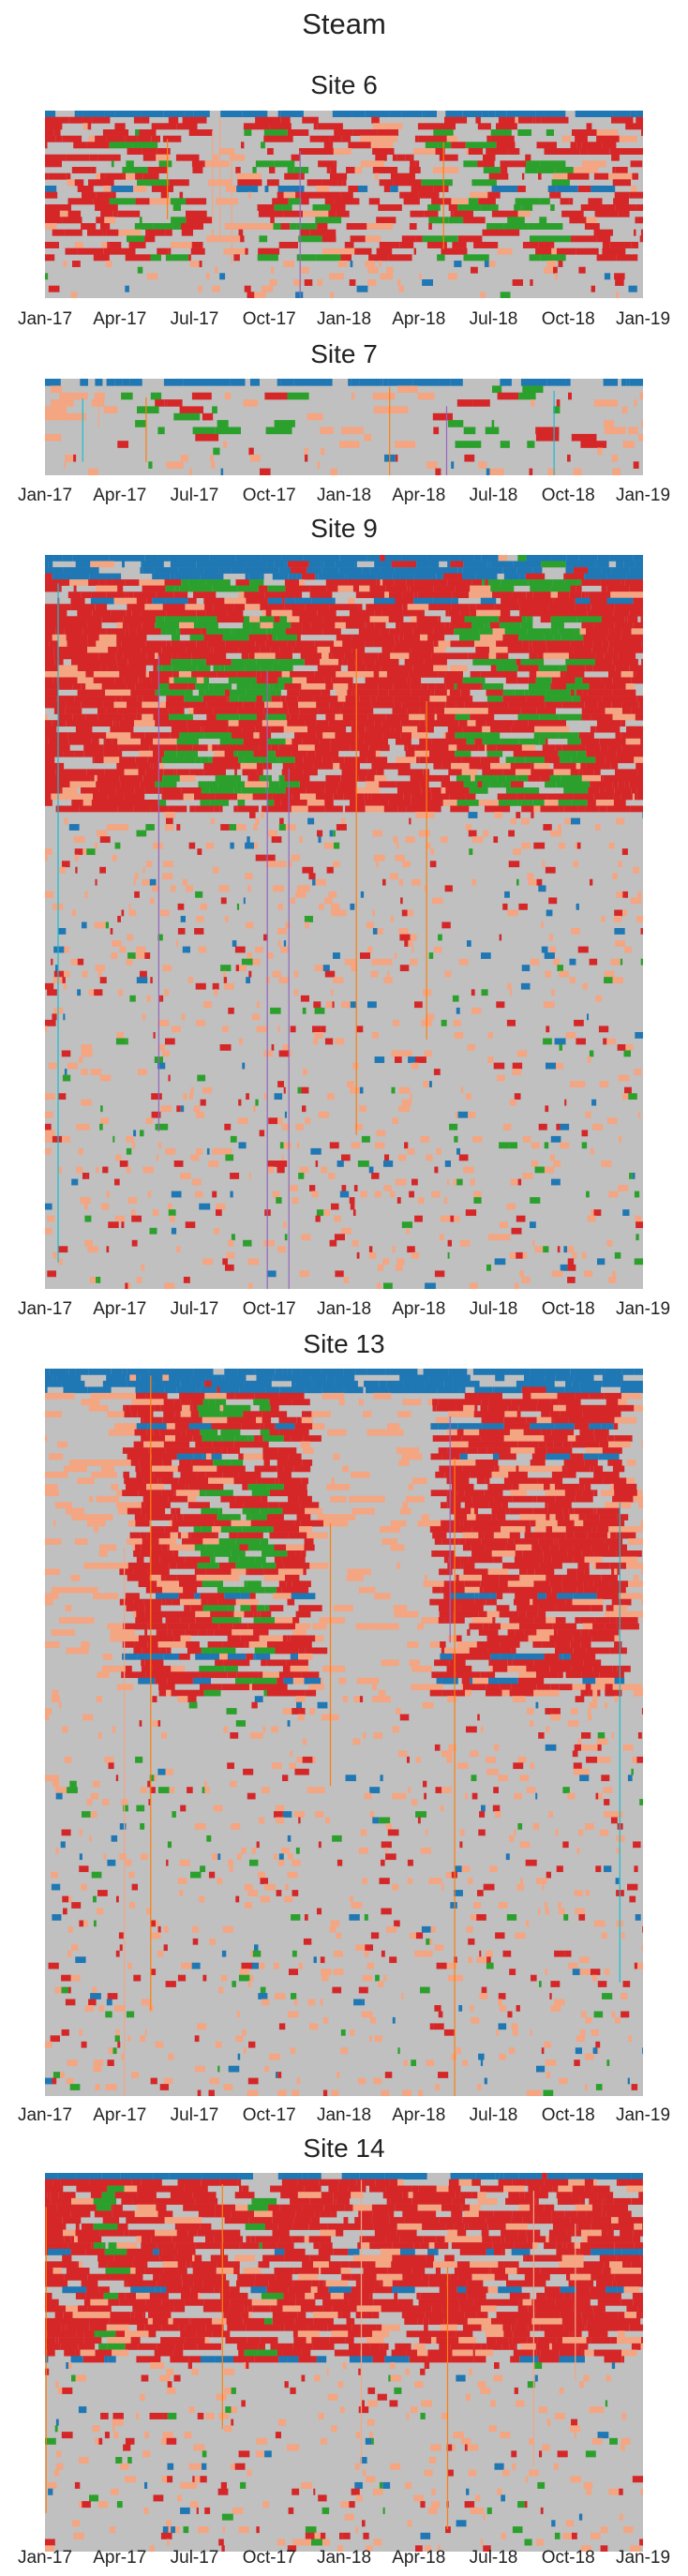 Image resolution: width=688 pixels, height=2576 pixels. What do you see at coordinates (639, 1035) in the screenshot?
I see `heatmap-cell-2073` at bounding box center [639, 1035].